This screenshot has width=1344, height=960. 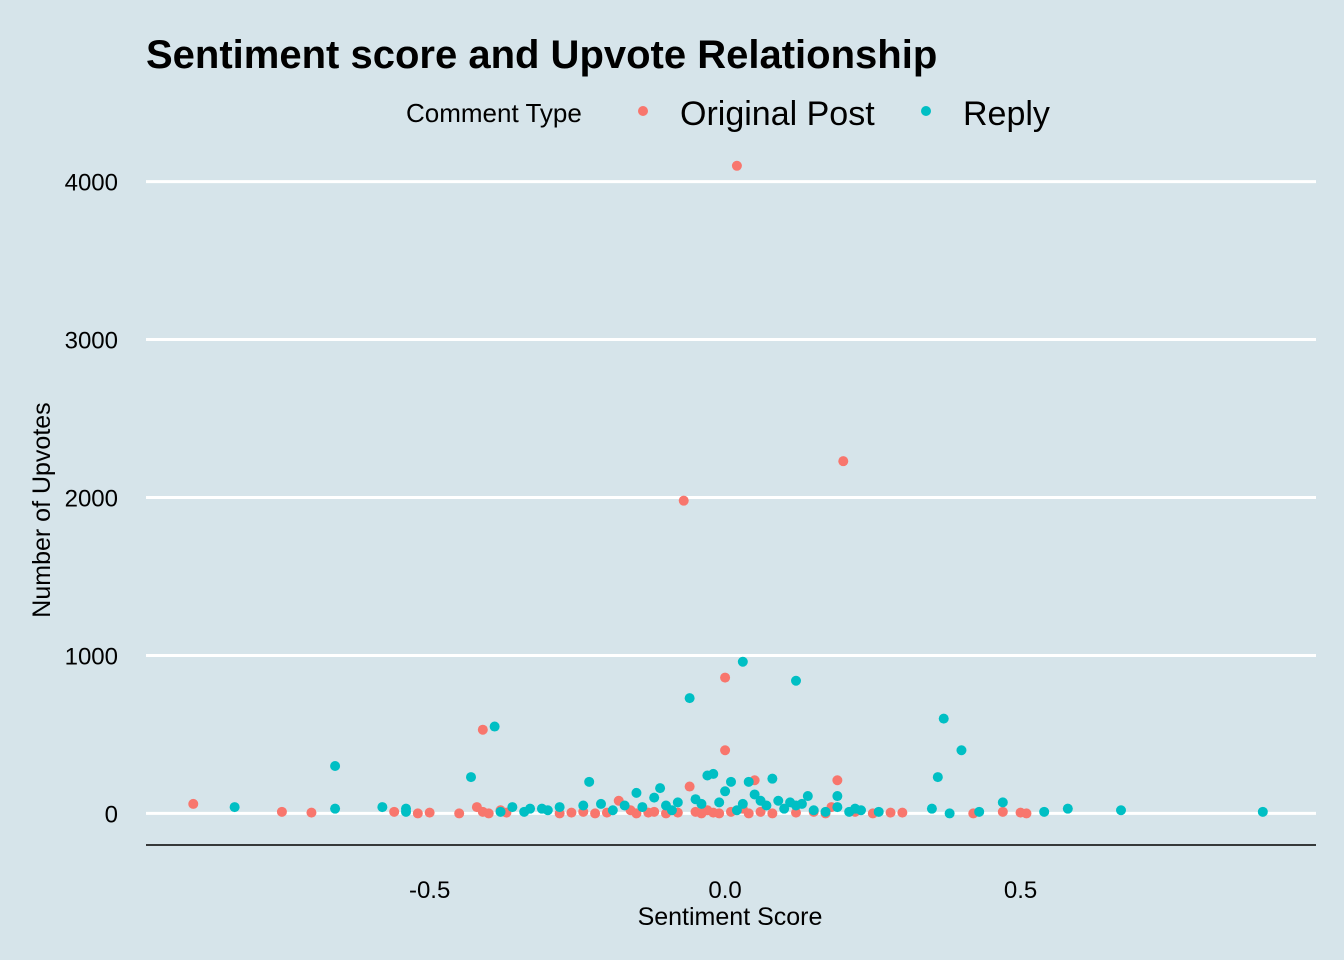 What do you see at coordinates (1020, 890) in the screenshot?
I see `x-tick-label: 0.5` at bounding box center [1020, 890].